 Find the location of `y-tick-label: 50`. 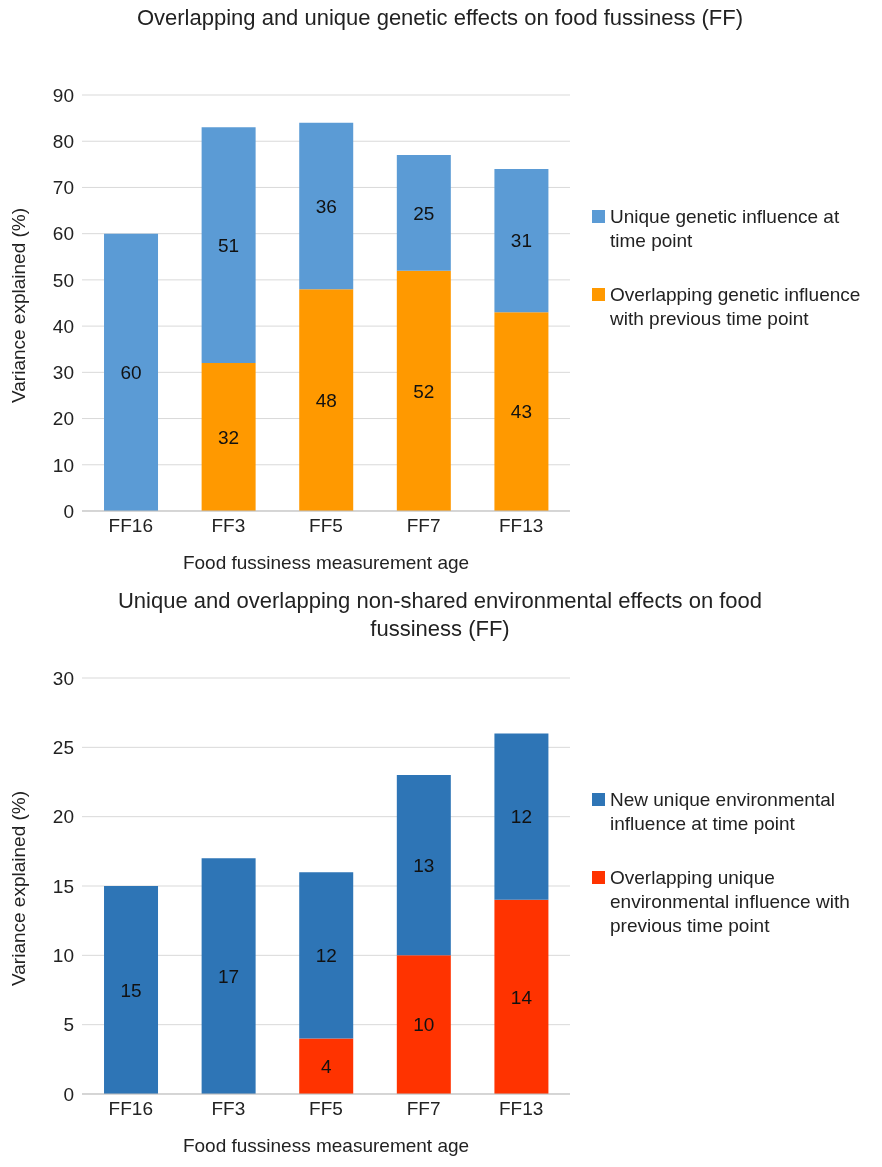

y-tick-label: 50 is located at coordinates (63, 280).